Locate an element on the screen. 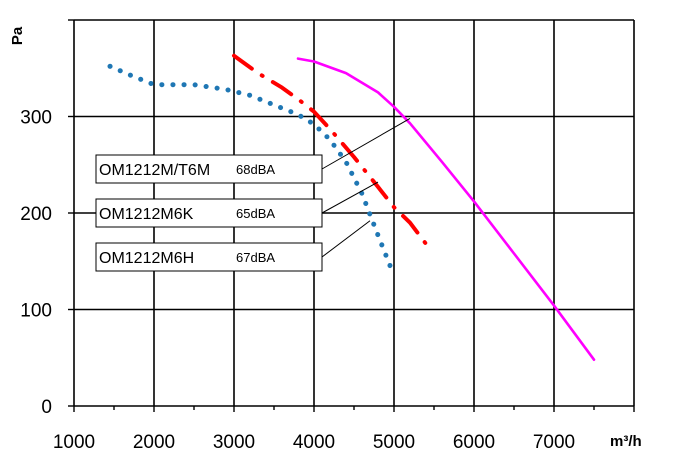  y-tick-labels: 0 100 200 300 is located at coordinates (36, 263).